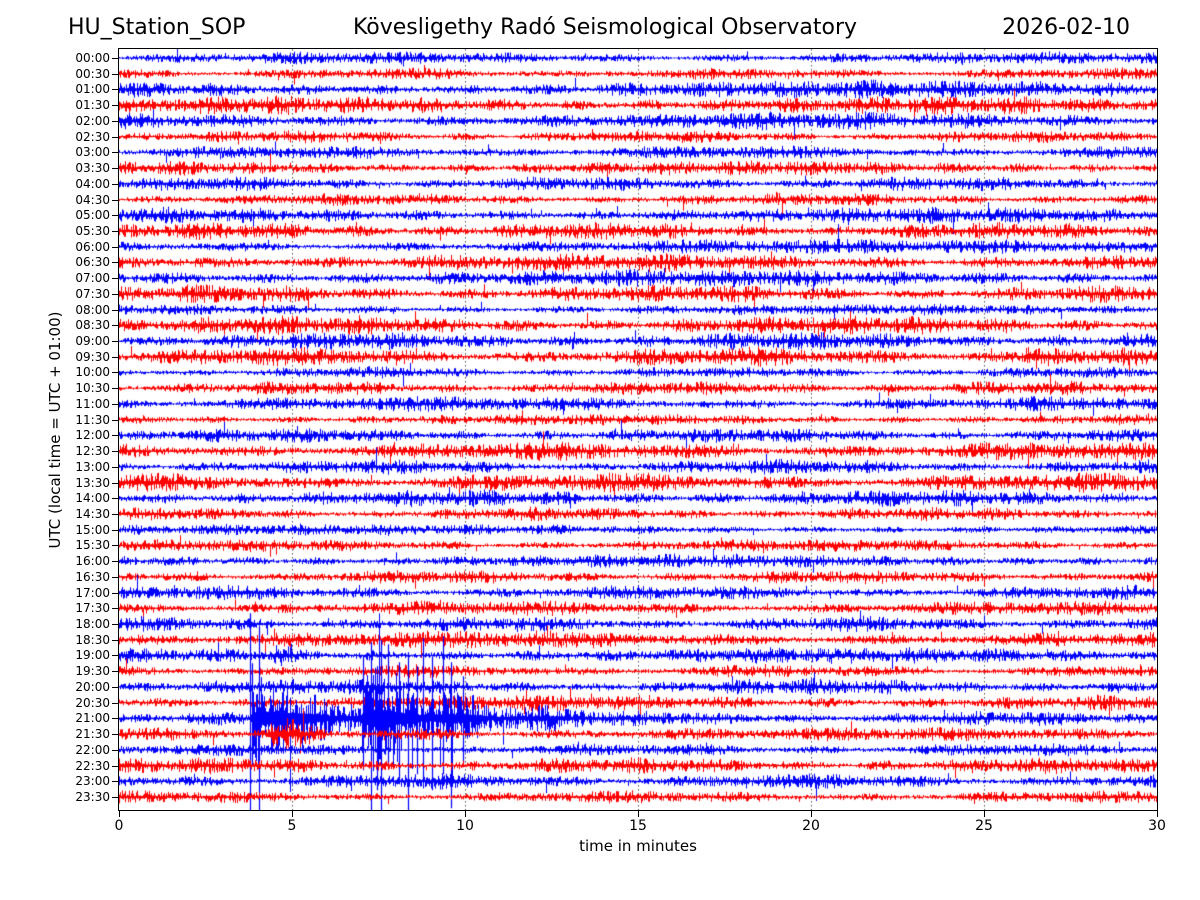  I want to click on x-tick-label-5: 5, so click(292, 826).